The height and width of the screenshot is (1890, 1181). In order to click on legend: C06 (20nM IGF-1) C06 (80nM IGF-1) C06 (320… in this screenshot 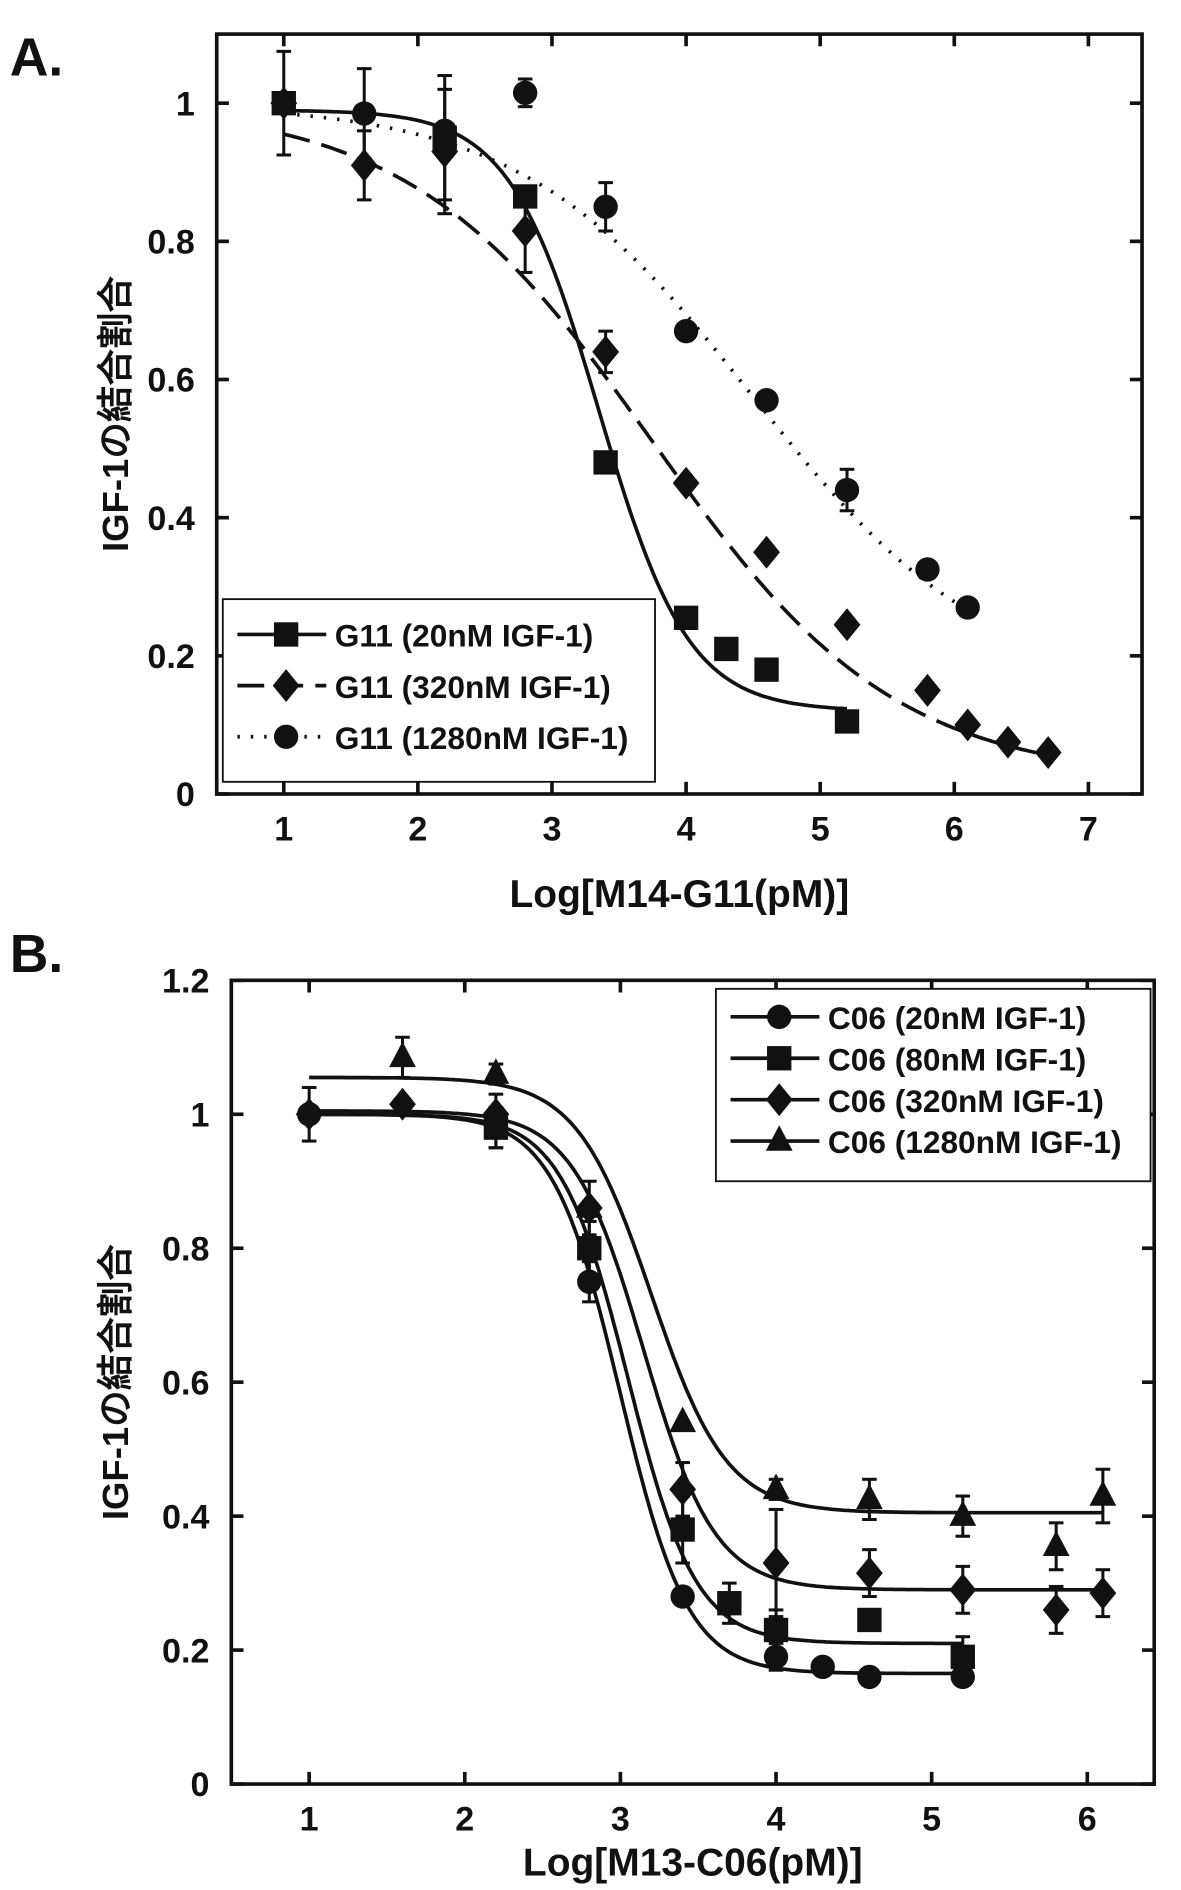, I will do `click(933, 1085)`.